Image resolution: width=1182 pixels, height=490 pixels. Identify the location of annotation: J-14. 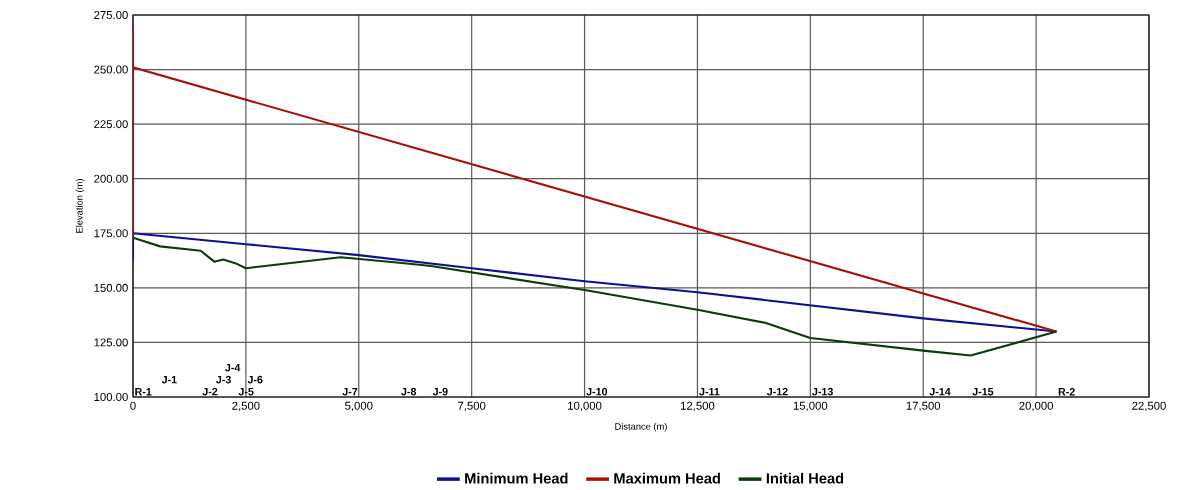
(940, 391).